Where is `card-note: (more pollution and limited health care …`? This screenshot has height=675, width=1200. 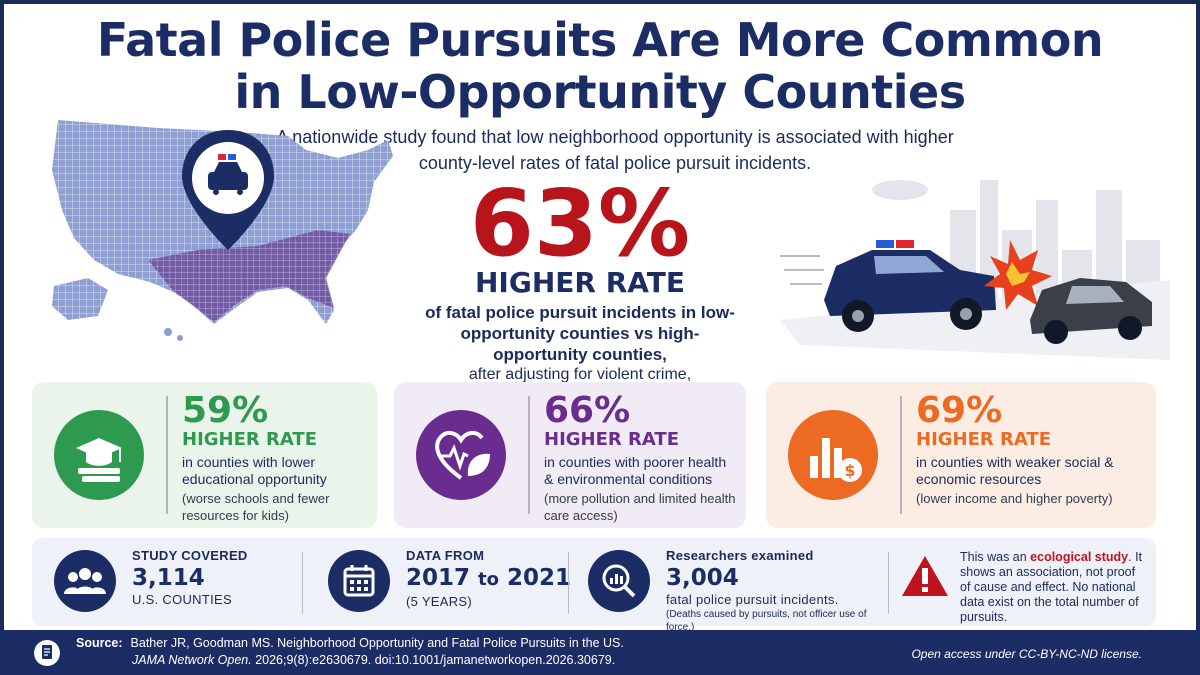 card-note: (more pollution and limited health care … is located at coordinates (640, 507).